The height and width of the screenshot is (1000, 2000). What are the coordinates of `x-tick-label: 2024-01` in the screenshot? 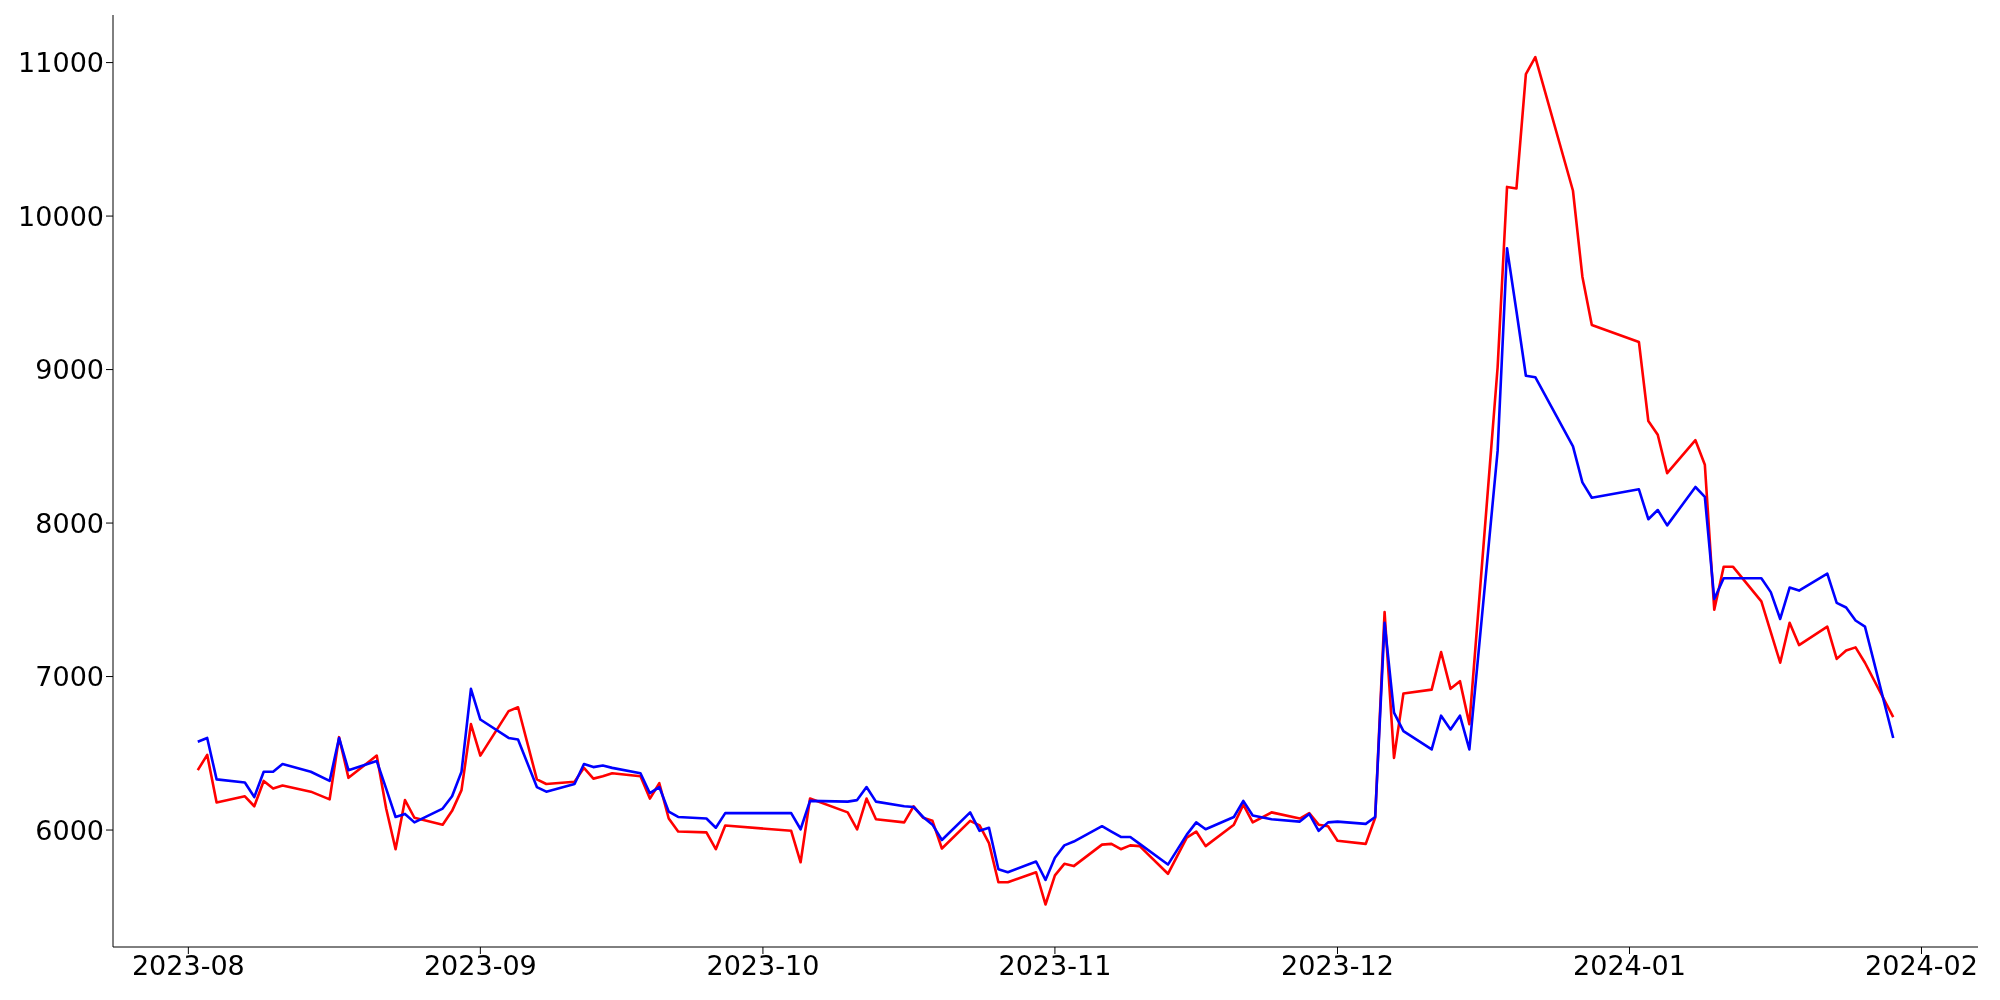 It's located at (1629, 966).